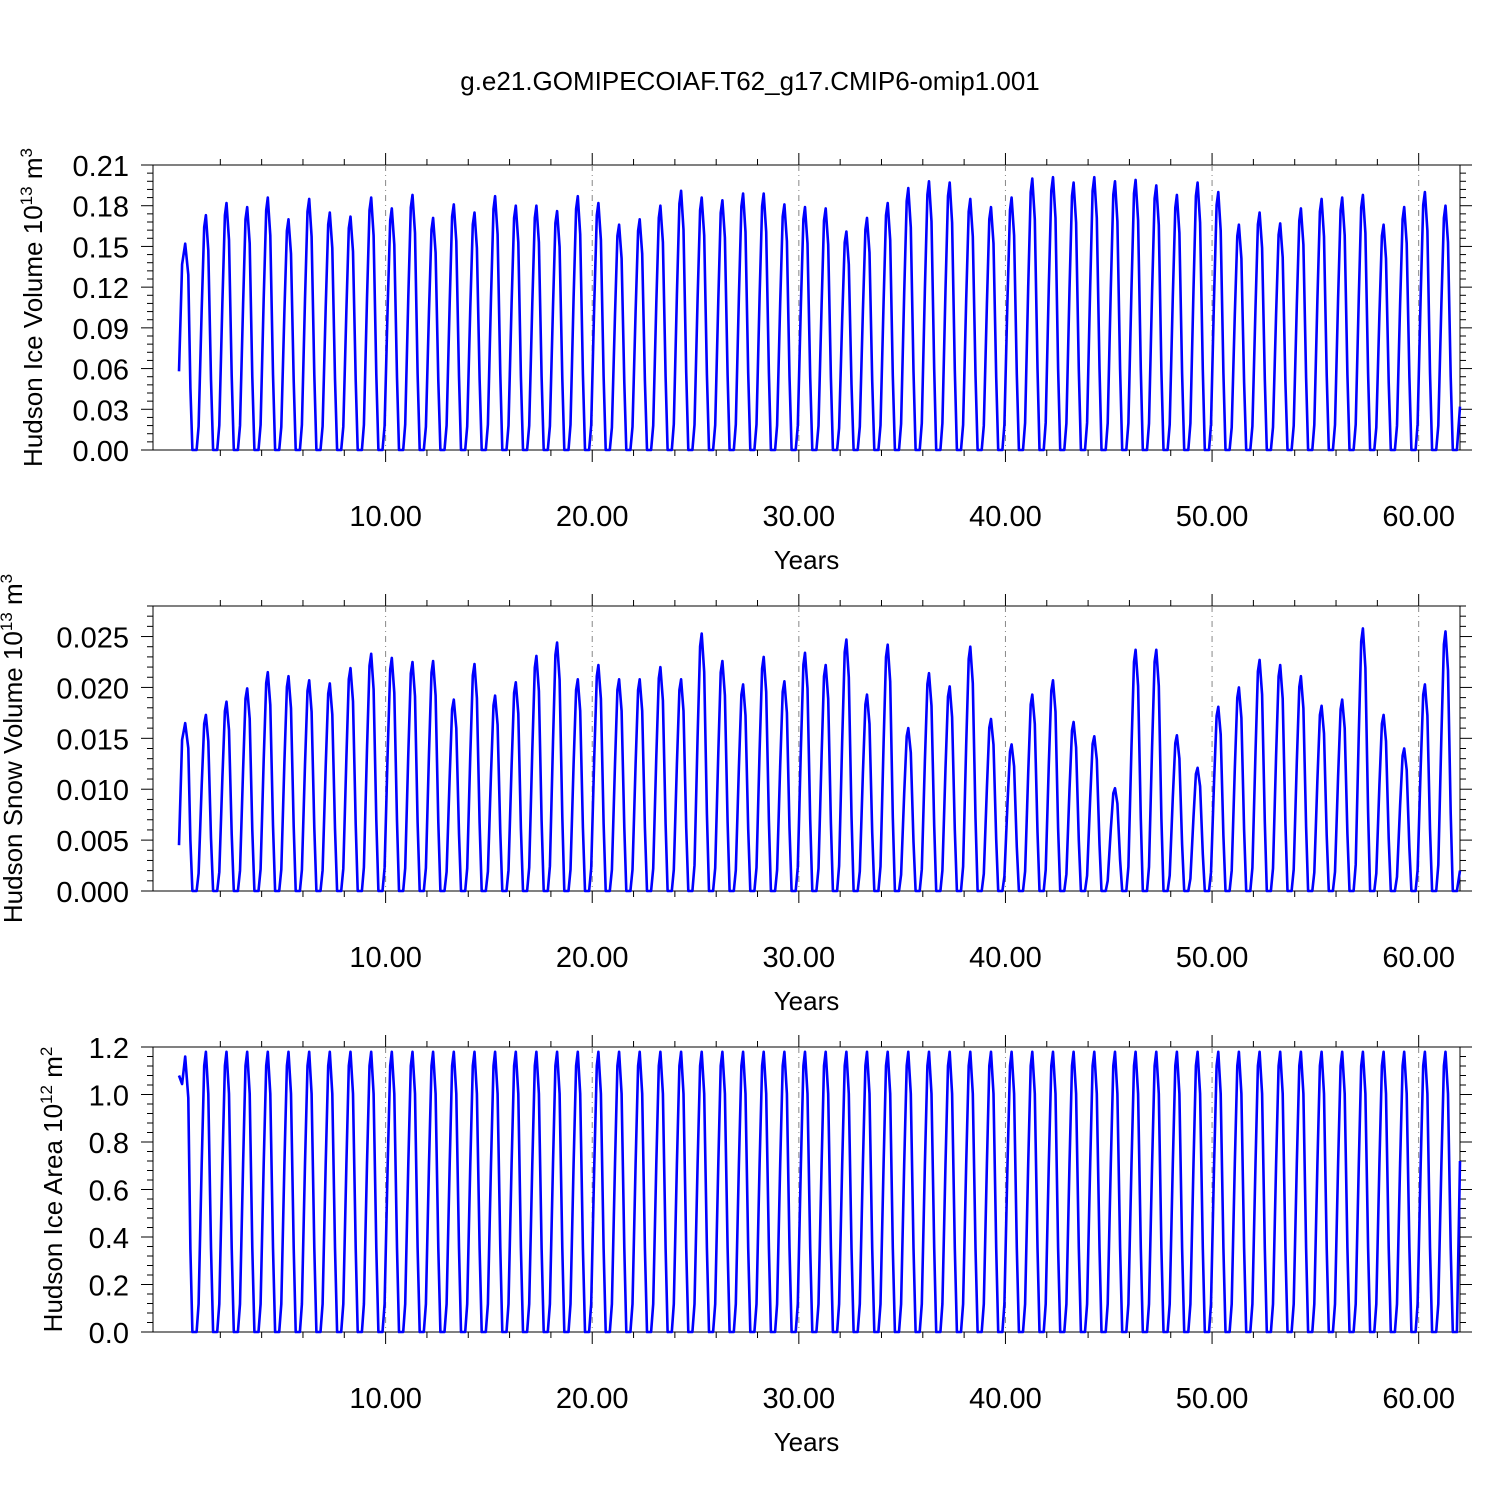 Image resolution: width=1500 pixels, height=1500 pixels. Describe the element at coordinates (109, 1287) in the screenshot. I see `y-tick-label: 0.2` at that location.